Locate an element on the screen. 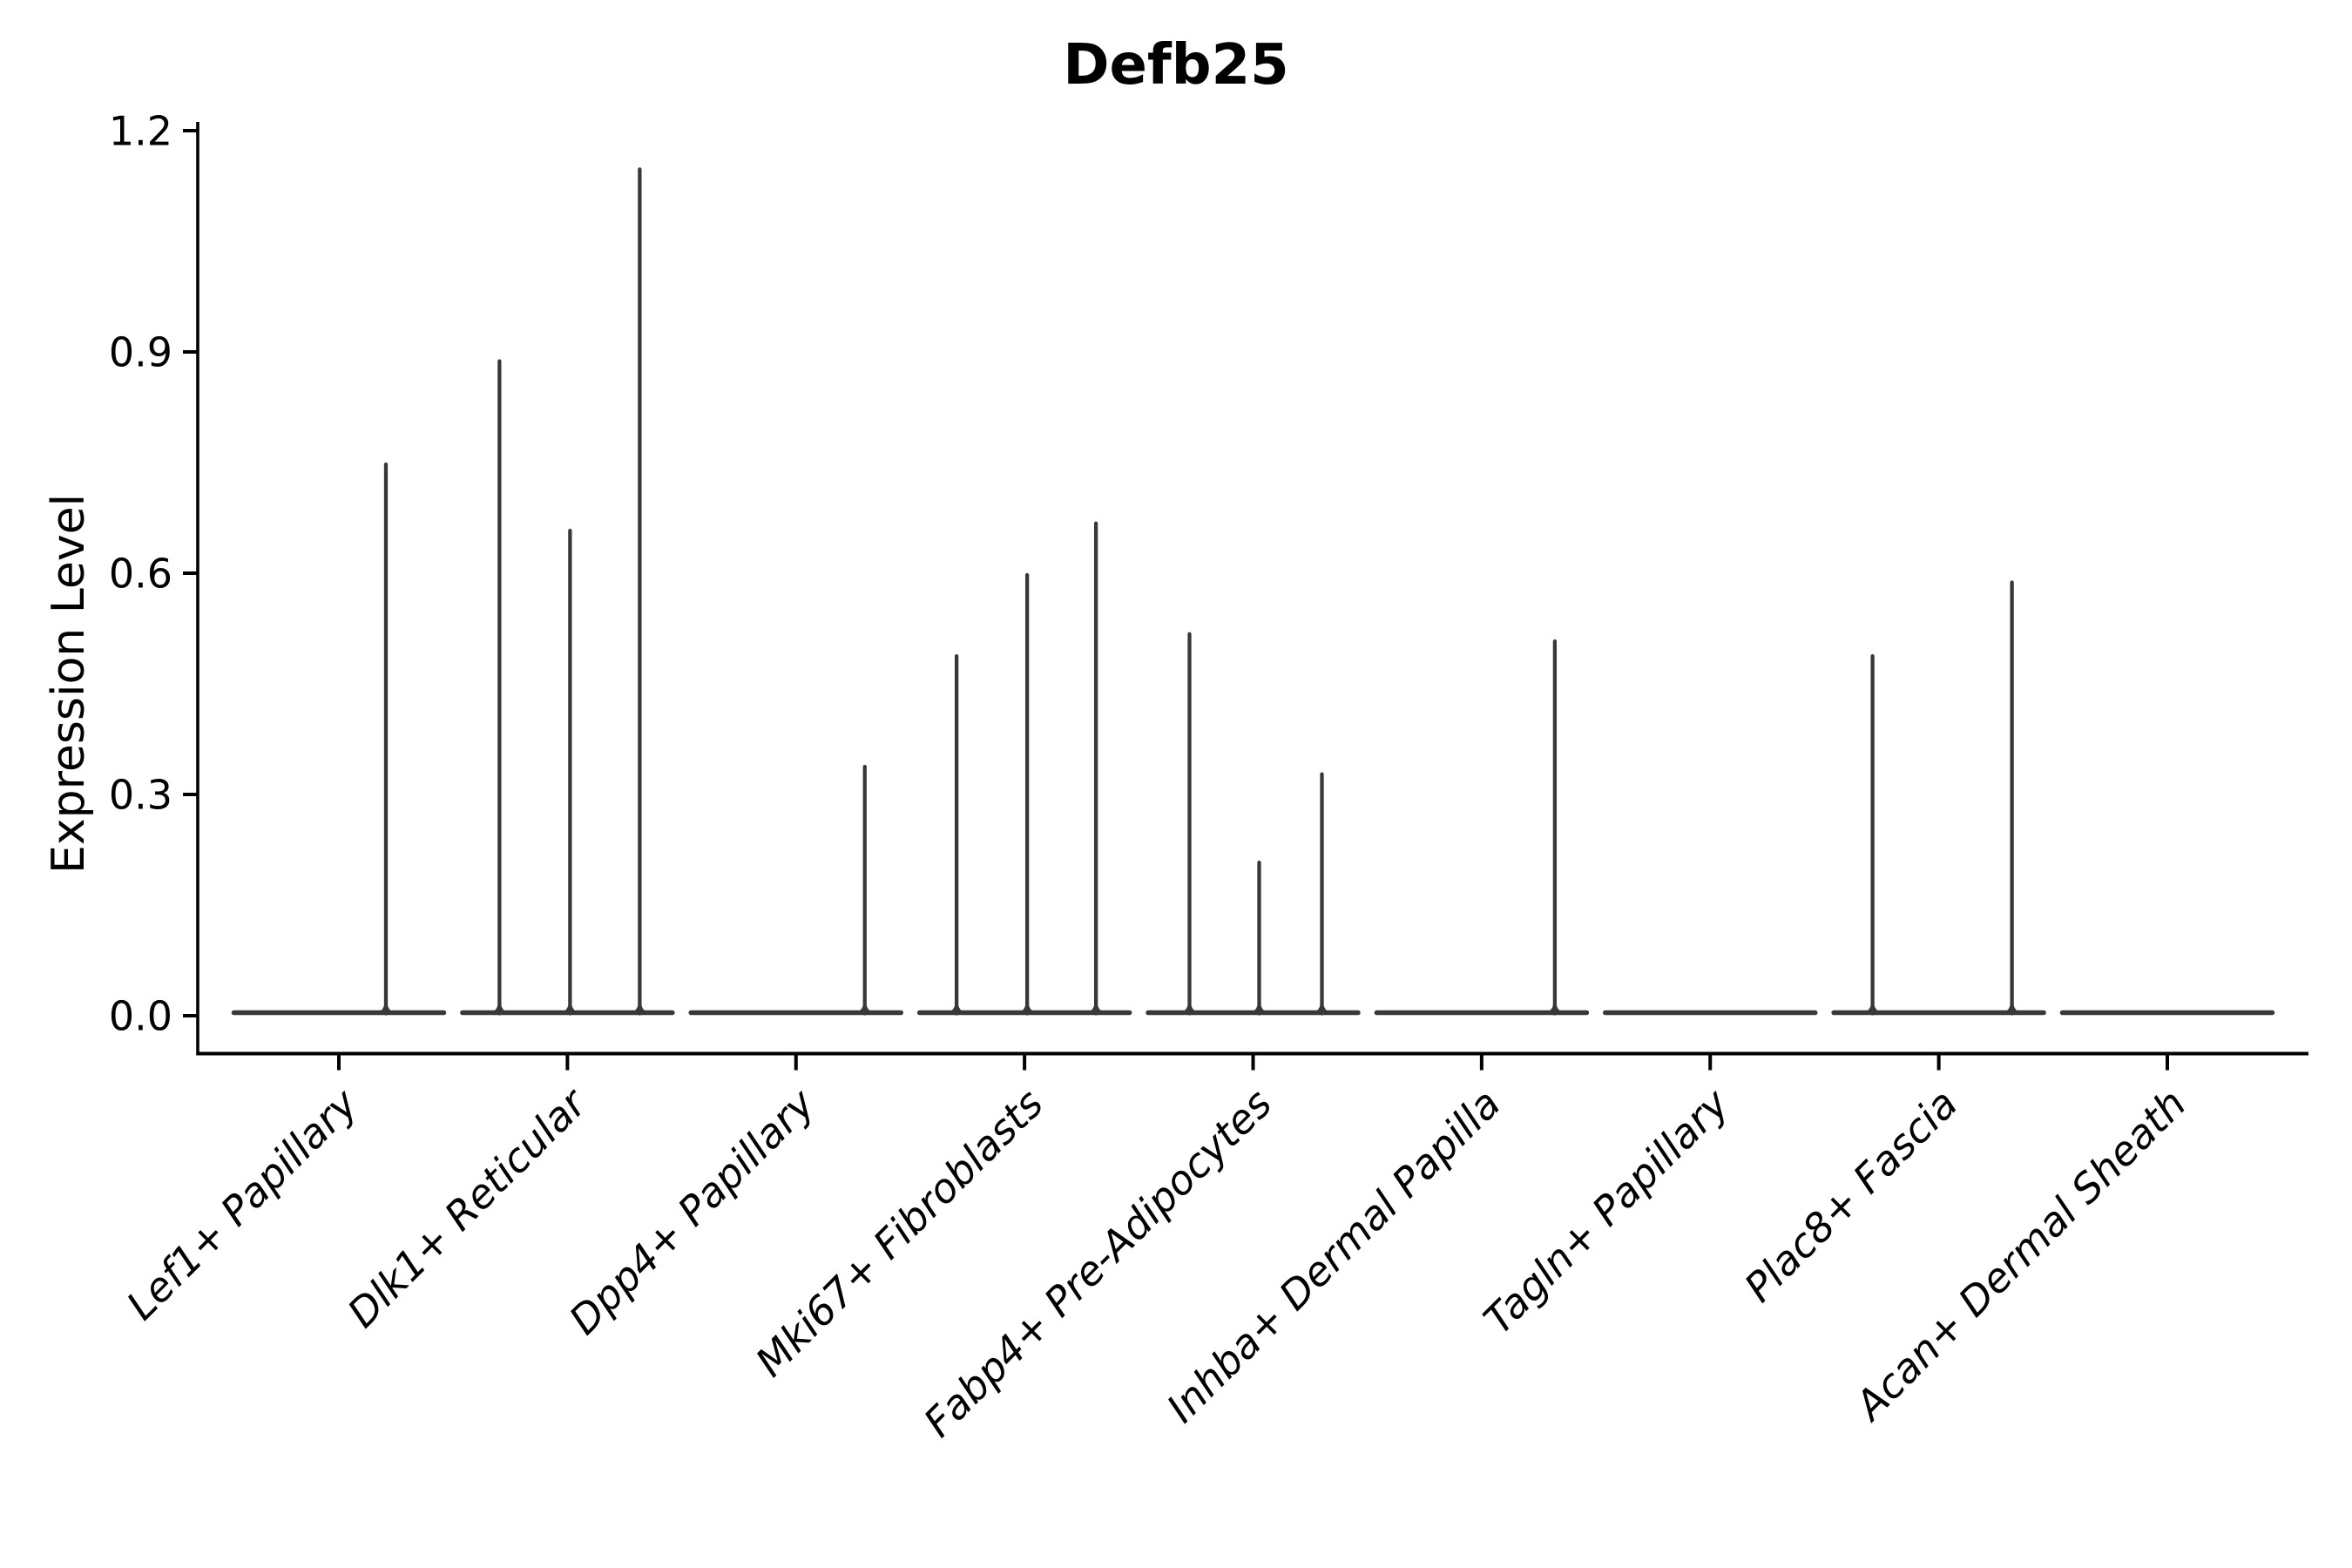 The width and height of the screenshot is (2352, 1568). x-tick-label: Dlk1+ Reticular is located at coordinates (469, 1207).